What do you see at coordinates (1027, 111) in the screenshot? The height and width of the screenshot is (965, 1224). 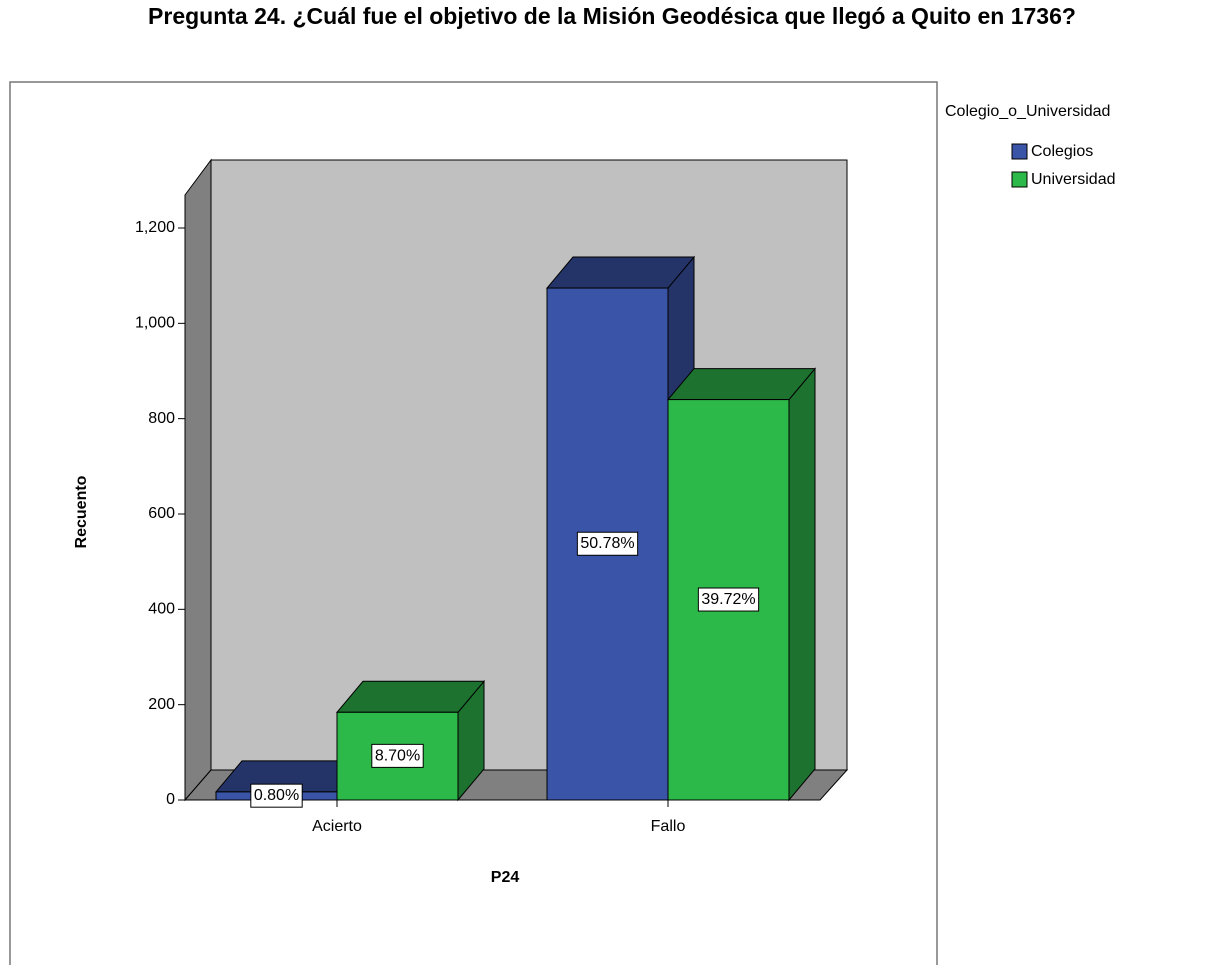 I see `legend-title: Colegio_o_Universidad` at bounding box center [1027, 111].